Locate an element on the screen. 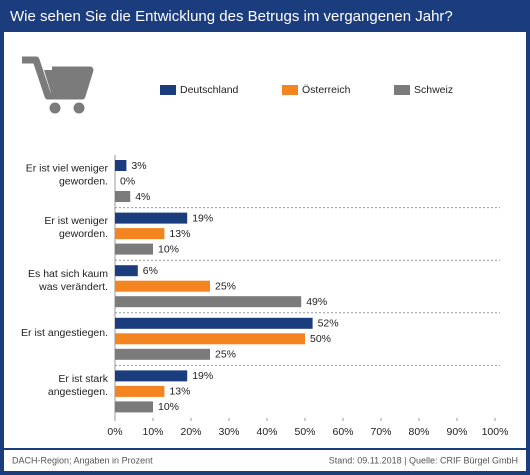 Image resolution: width=530 pixels, height=475 pixels. category-label: angestiegen. is located at coordinates (78, 392).